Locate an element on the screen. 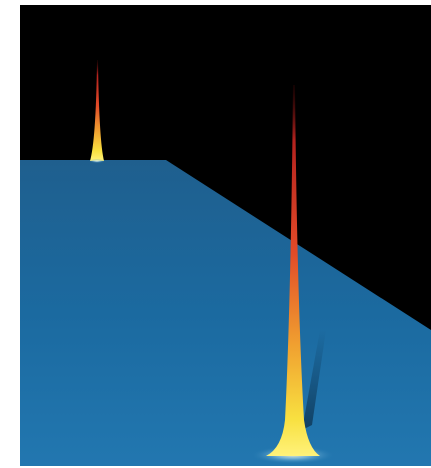 The height and width of the screenshot is (468, 431). far-spike-base is located at coordinates (97, 161).